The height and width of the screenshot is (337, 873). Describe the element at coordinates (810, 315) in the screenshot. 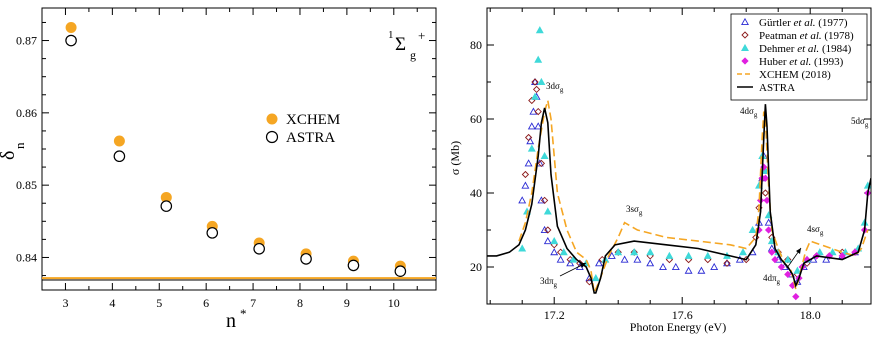

I see `x-tick-label: 18.0` at that location.